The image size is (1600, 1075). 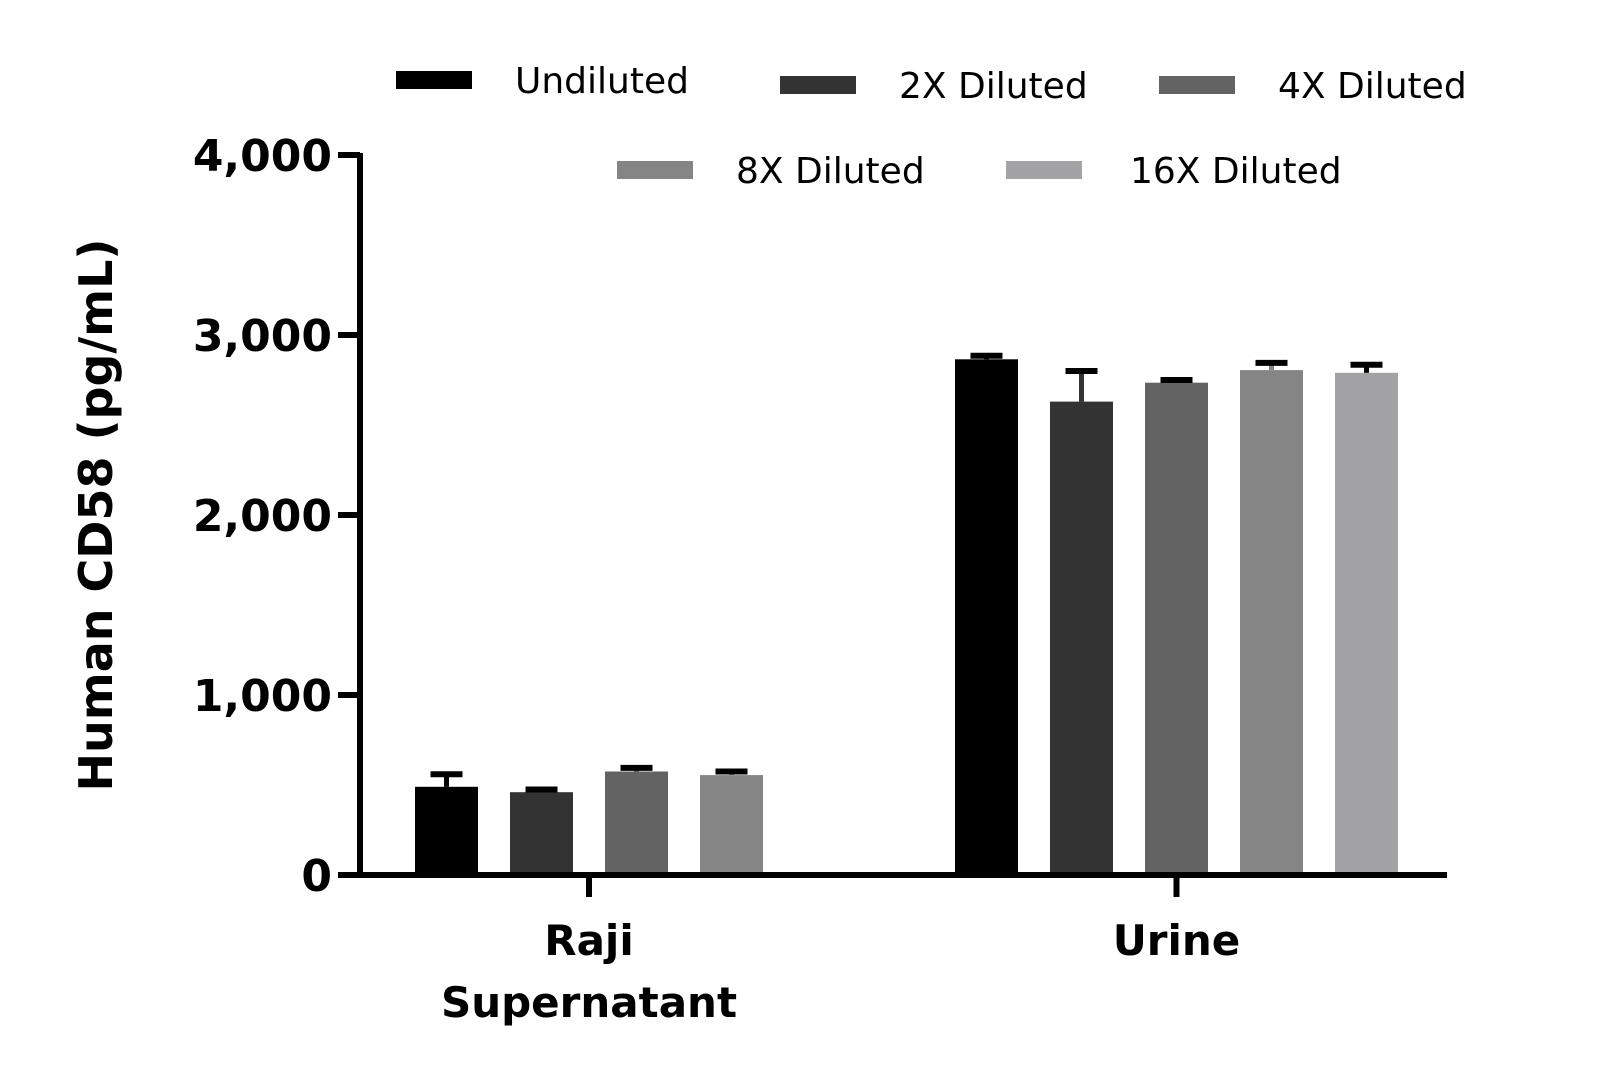 I want to click on legend-label: 4X Diluted, so click(x=1372, y=86).